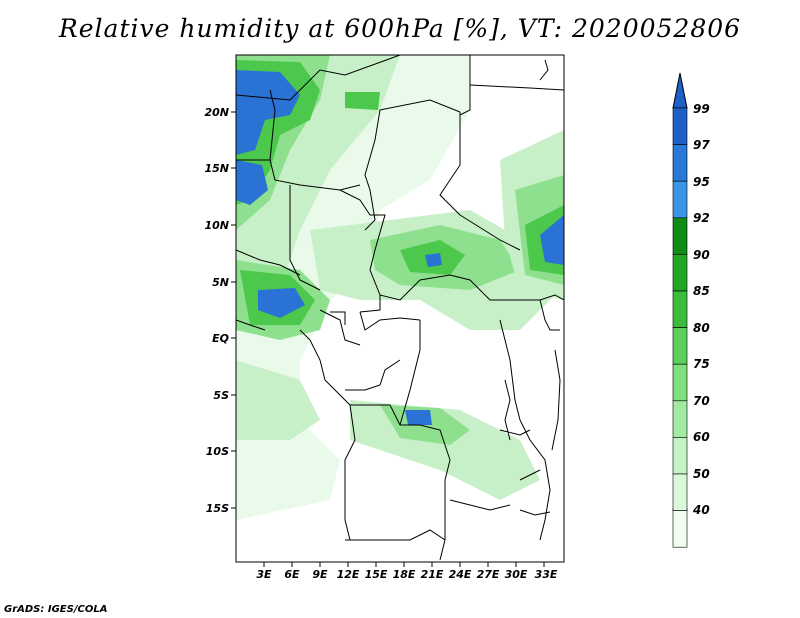 This screenshot has height=618, width=800. I want to click on lon-label: 18E, so click(404, 574).